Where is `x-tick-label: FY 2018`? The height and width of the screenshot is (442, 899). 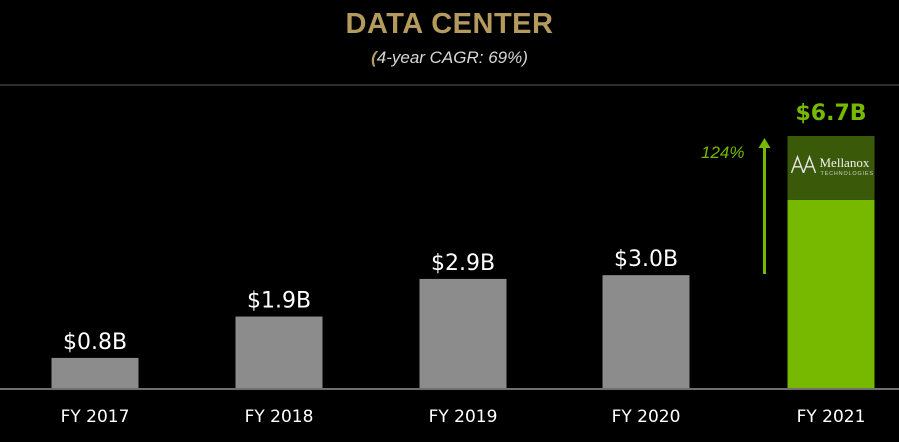 x-tick-label: FY 2018 is located at coordinates (279, 417).